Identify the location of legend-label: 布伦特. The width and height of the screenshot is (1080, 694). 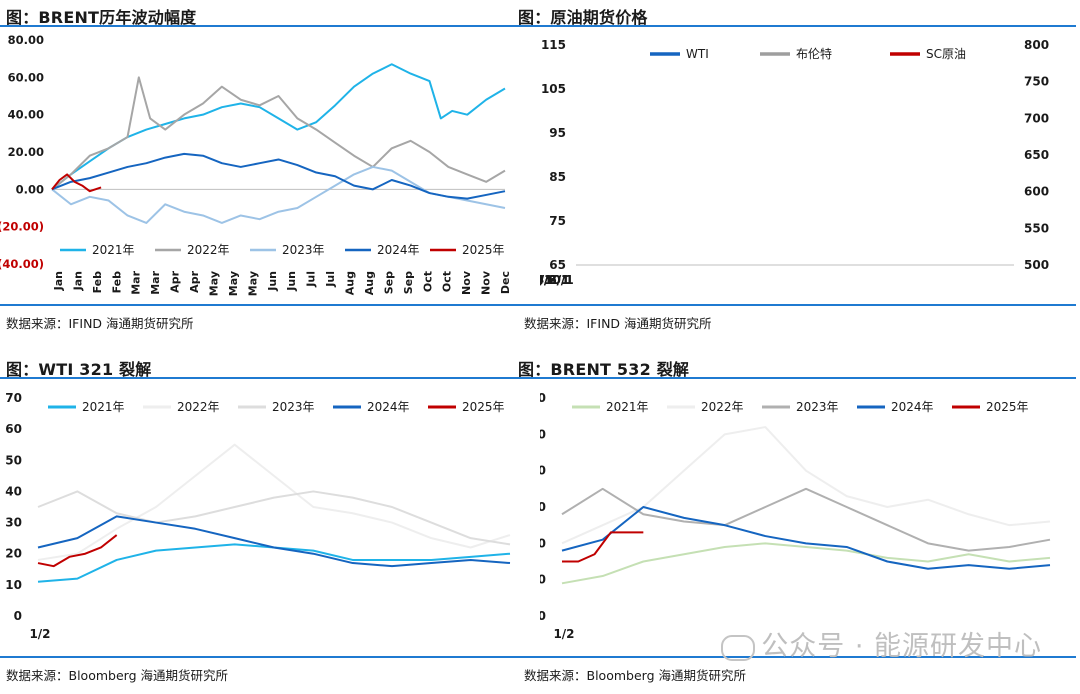
(814, 53).